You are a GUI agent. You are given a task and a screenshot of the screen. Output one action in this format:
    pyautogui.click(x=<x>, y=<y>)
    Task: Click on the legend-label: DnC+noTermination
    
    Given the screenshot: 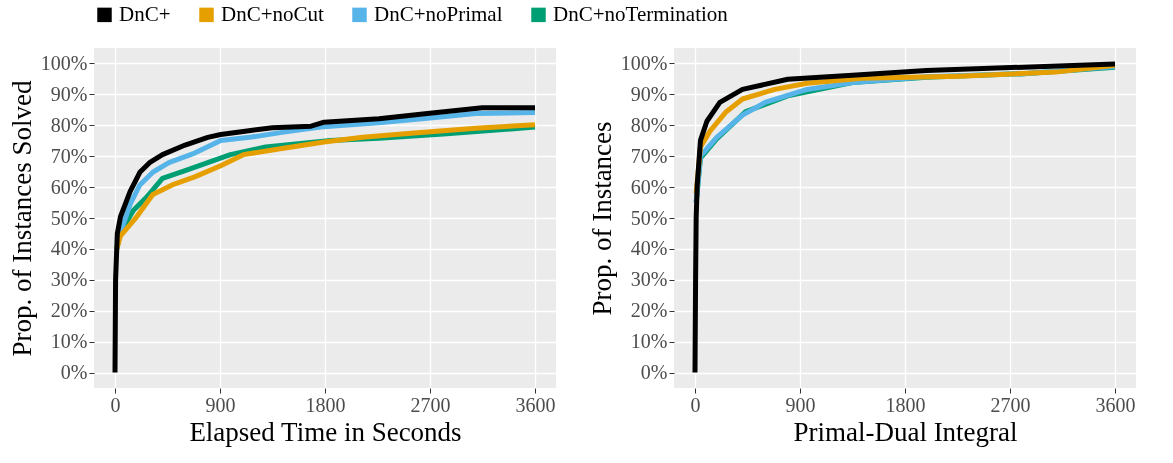 What is the action you would take?
    pyautogui.click(x=641, y=13)
    